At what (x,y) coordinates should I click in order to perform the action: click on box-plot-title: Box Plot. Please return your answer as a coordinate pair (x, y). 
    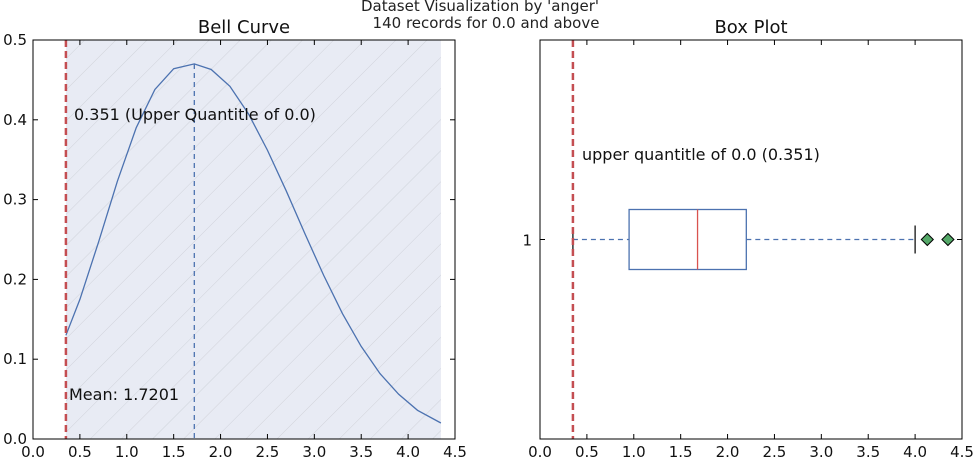
    Looking at the image, I should click on (750, 27).